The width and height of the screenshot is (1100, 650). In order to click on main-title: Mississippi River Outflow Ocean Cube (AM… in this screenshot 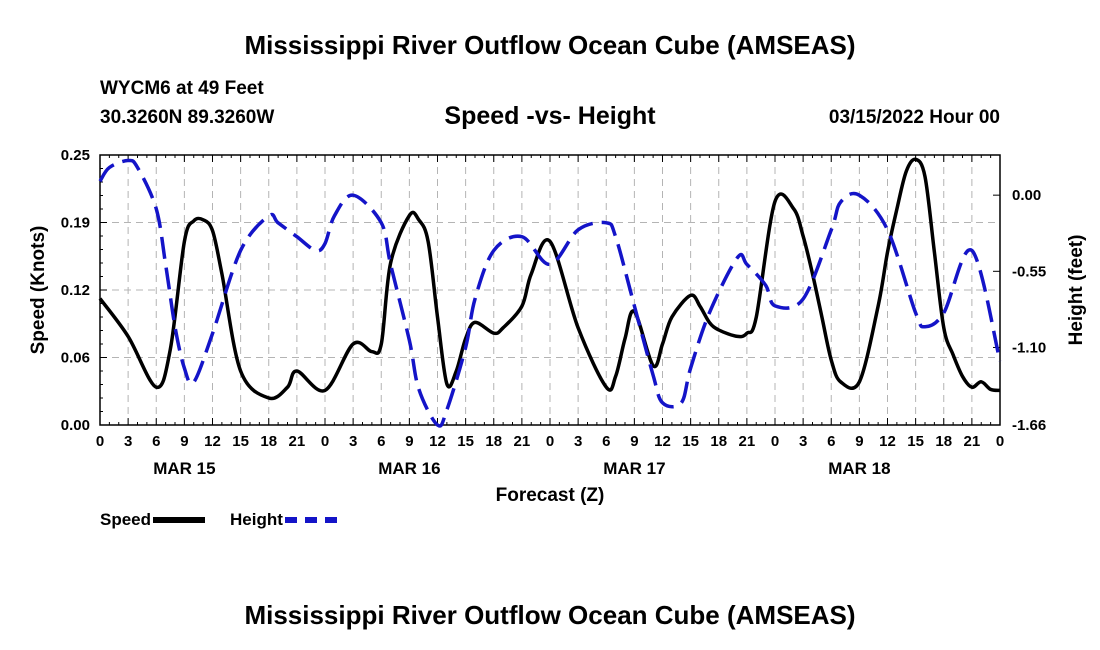, I will do `click(550, 45)`.